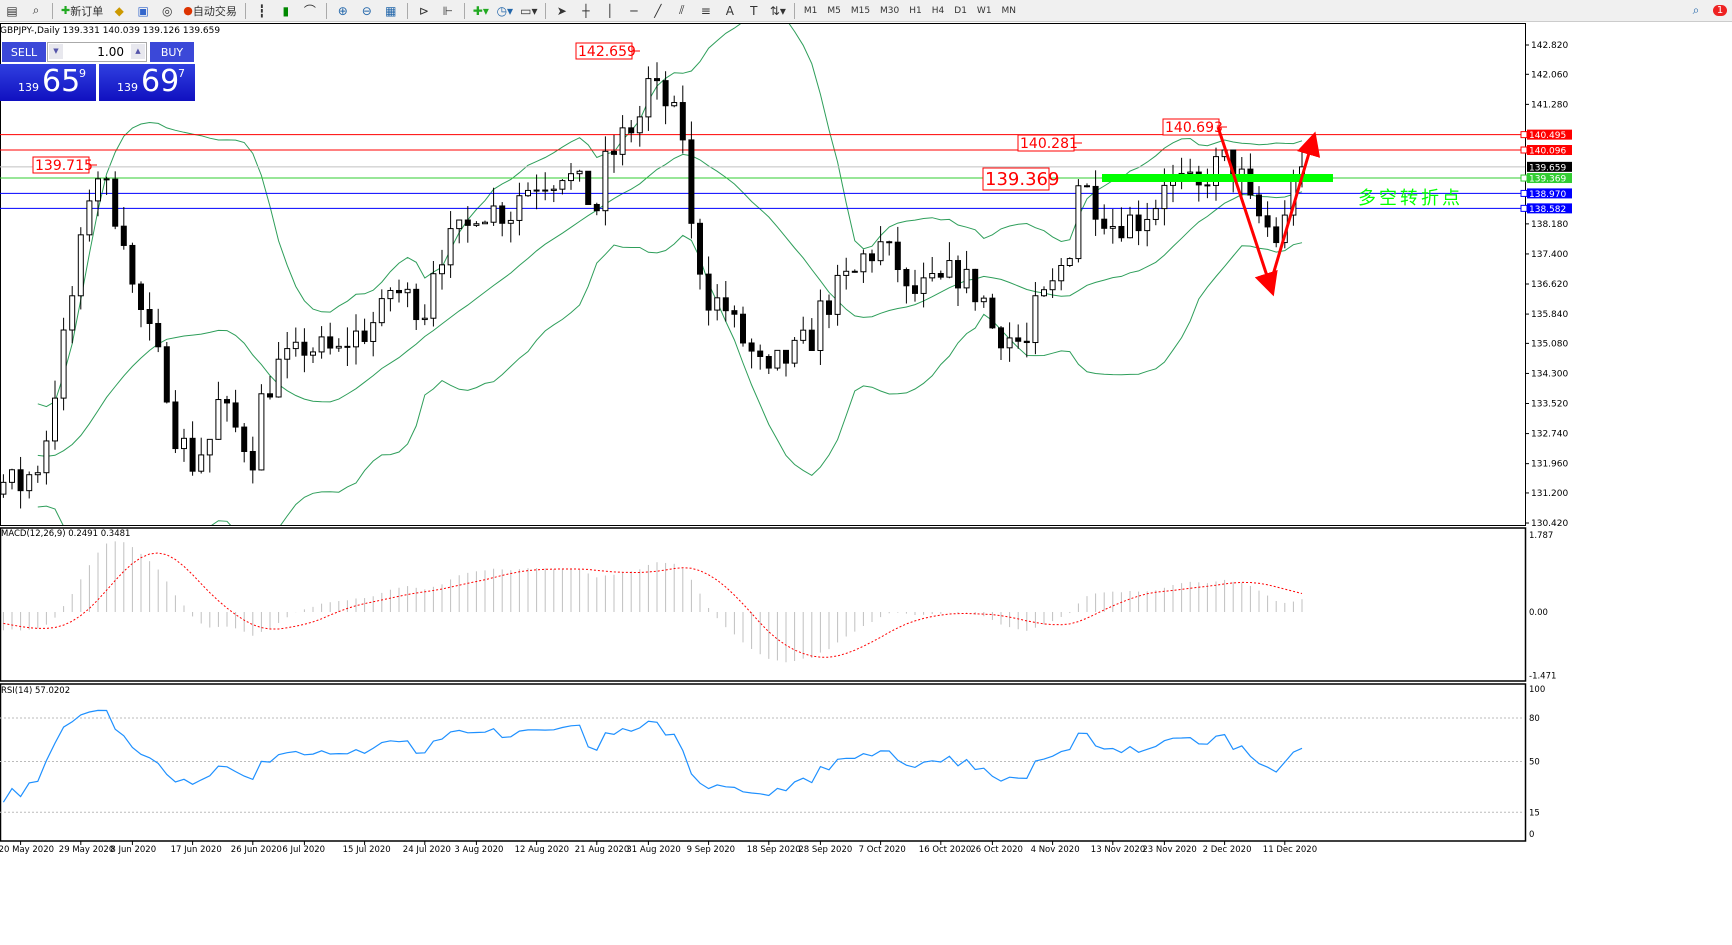 This screenshot has width=1732, height=945. What do you see at coordinates (653, 605) in the screenshot?
I see `macd-signal-line` at bounding box center [653, 605].